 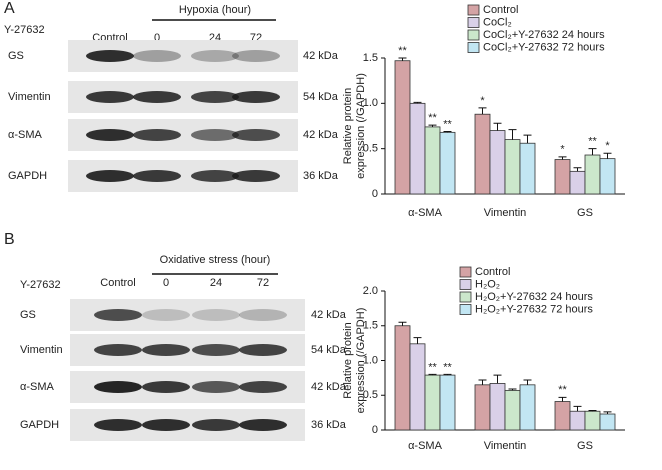 What do you see at coordinates (361, 126) in the screenshot?
I see `y-axis-title: expression (/GAPDH)` at bounding box center [361, 126].